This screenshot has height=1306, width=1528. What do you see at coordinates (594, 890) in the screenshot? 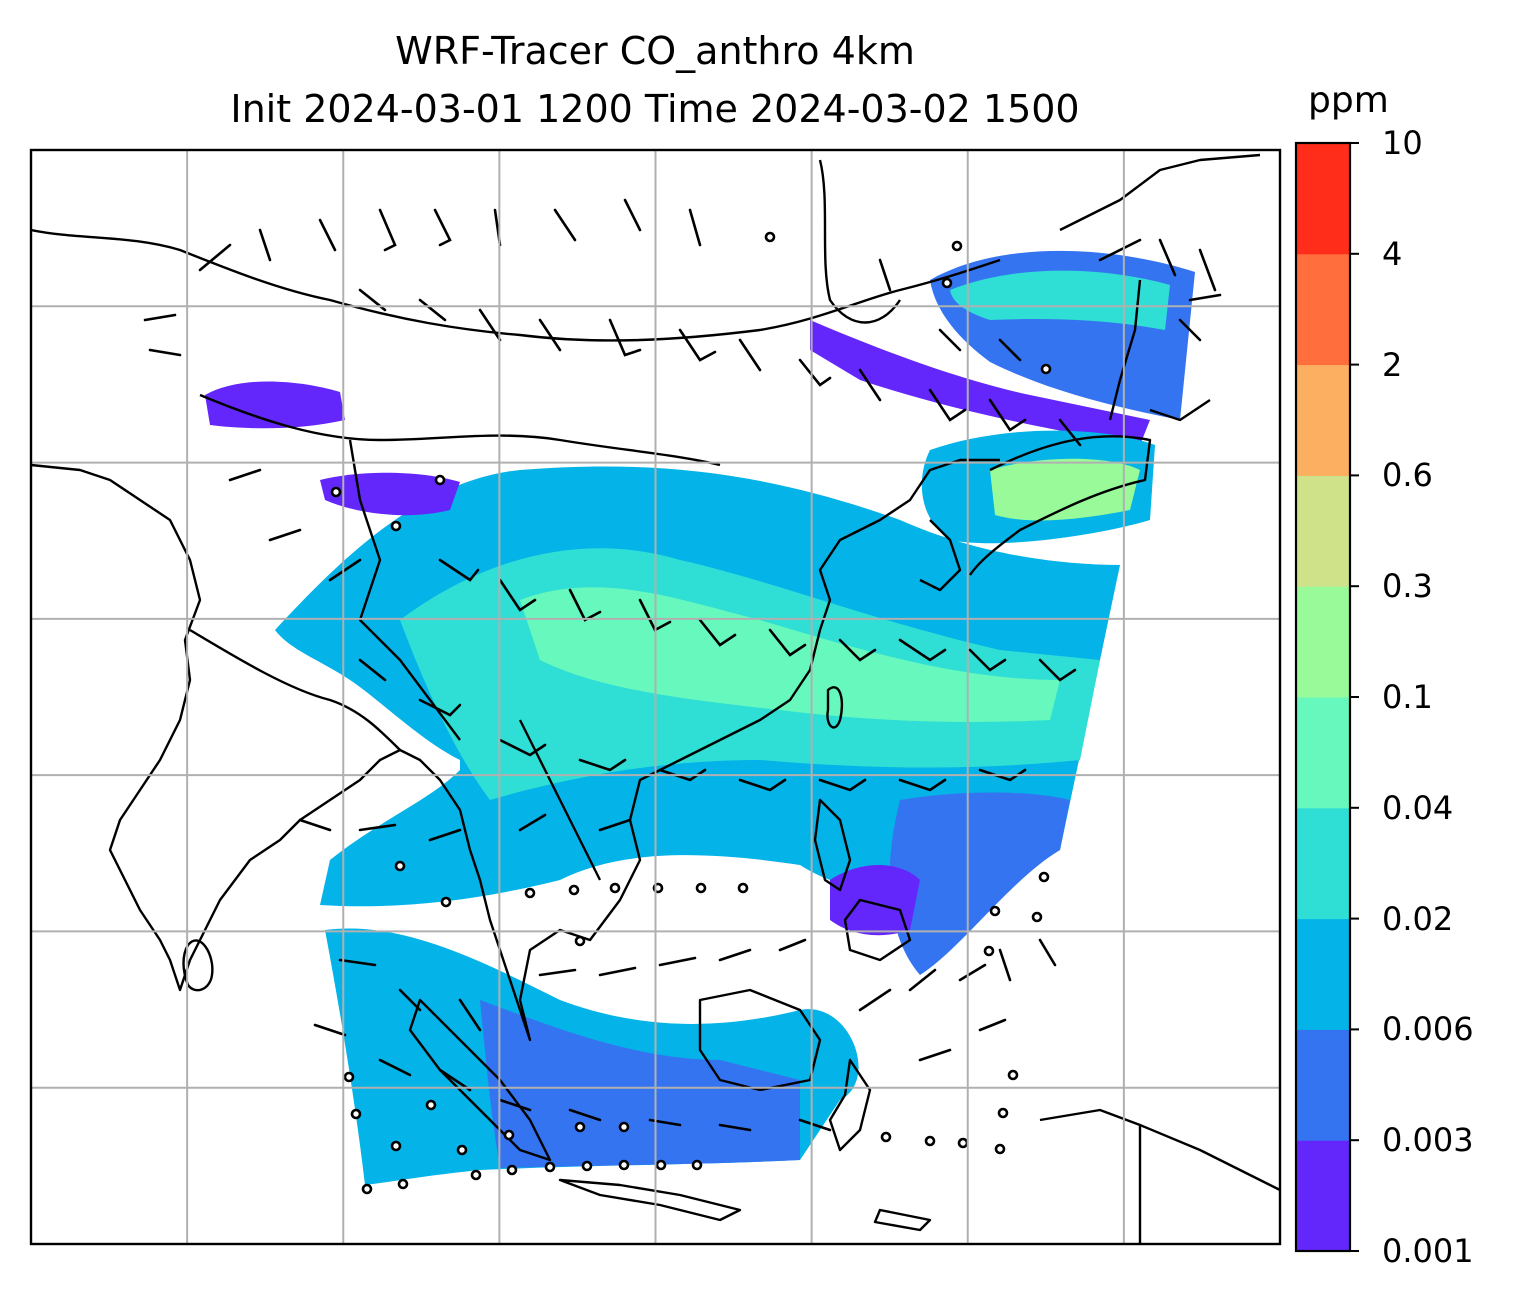
I see `coastline-indochina` at bounding box center [594, 890].